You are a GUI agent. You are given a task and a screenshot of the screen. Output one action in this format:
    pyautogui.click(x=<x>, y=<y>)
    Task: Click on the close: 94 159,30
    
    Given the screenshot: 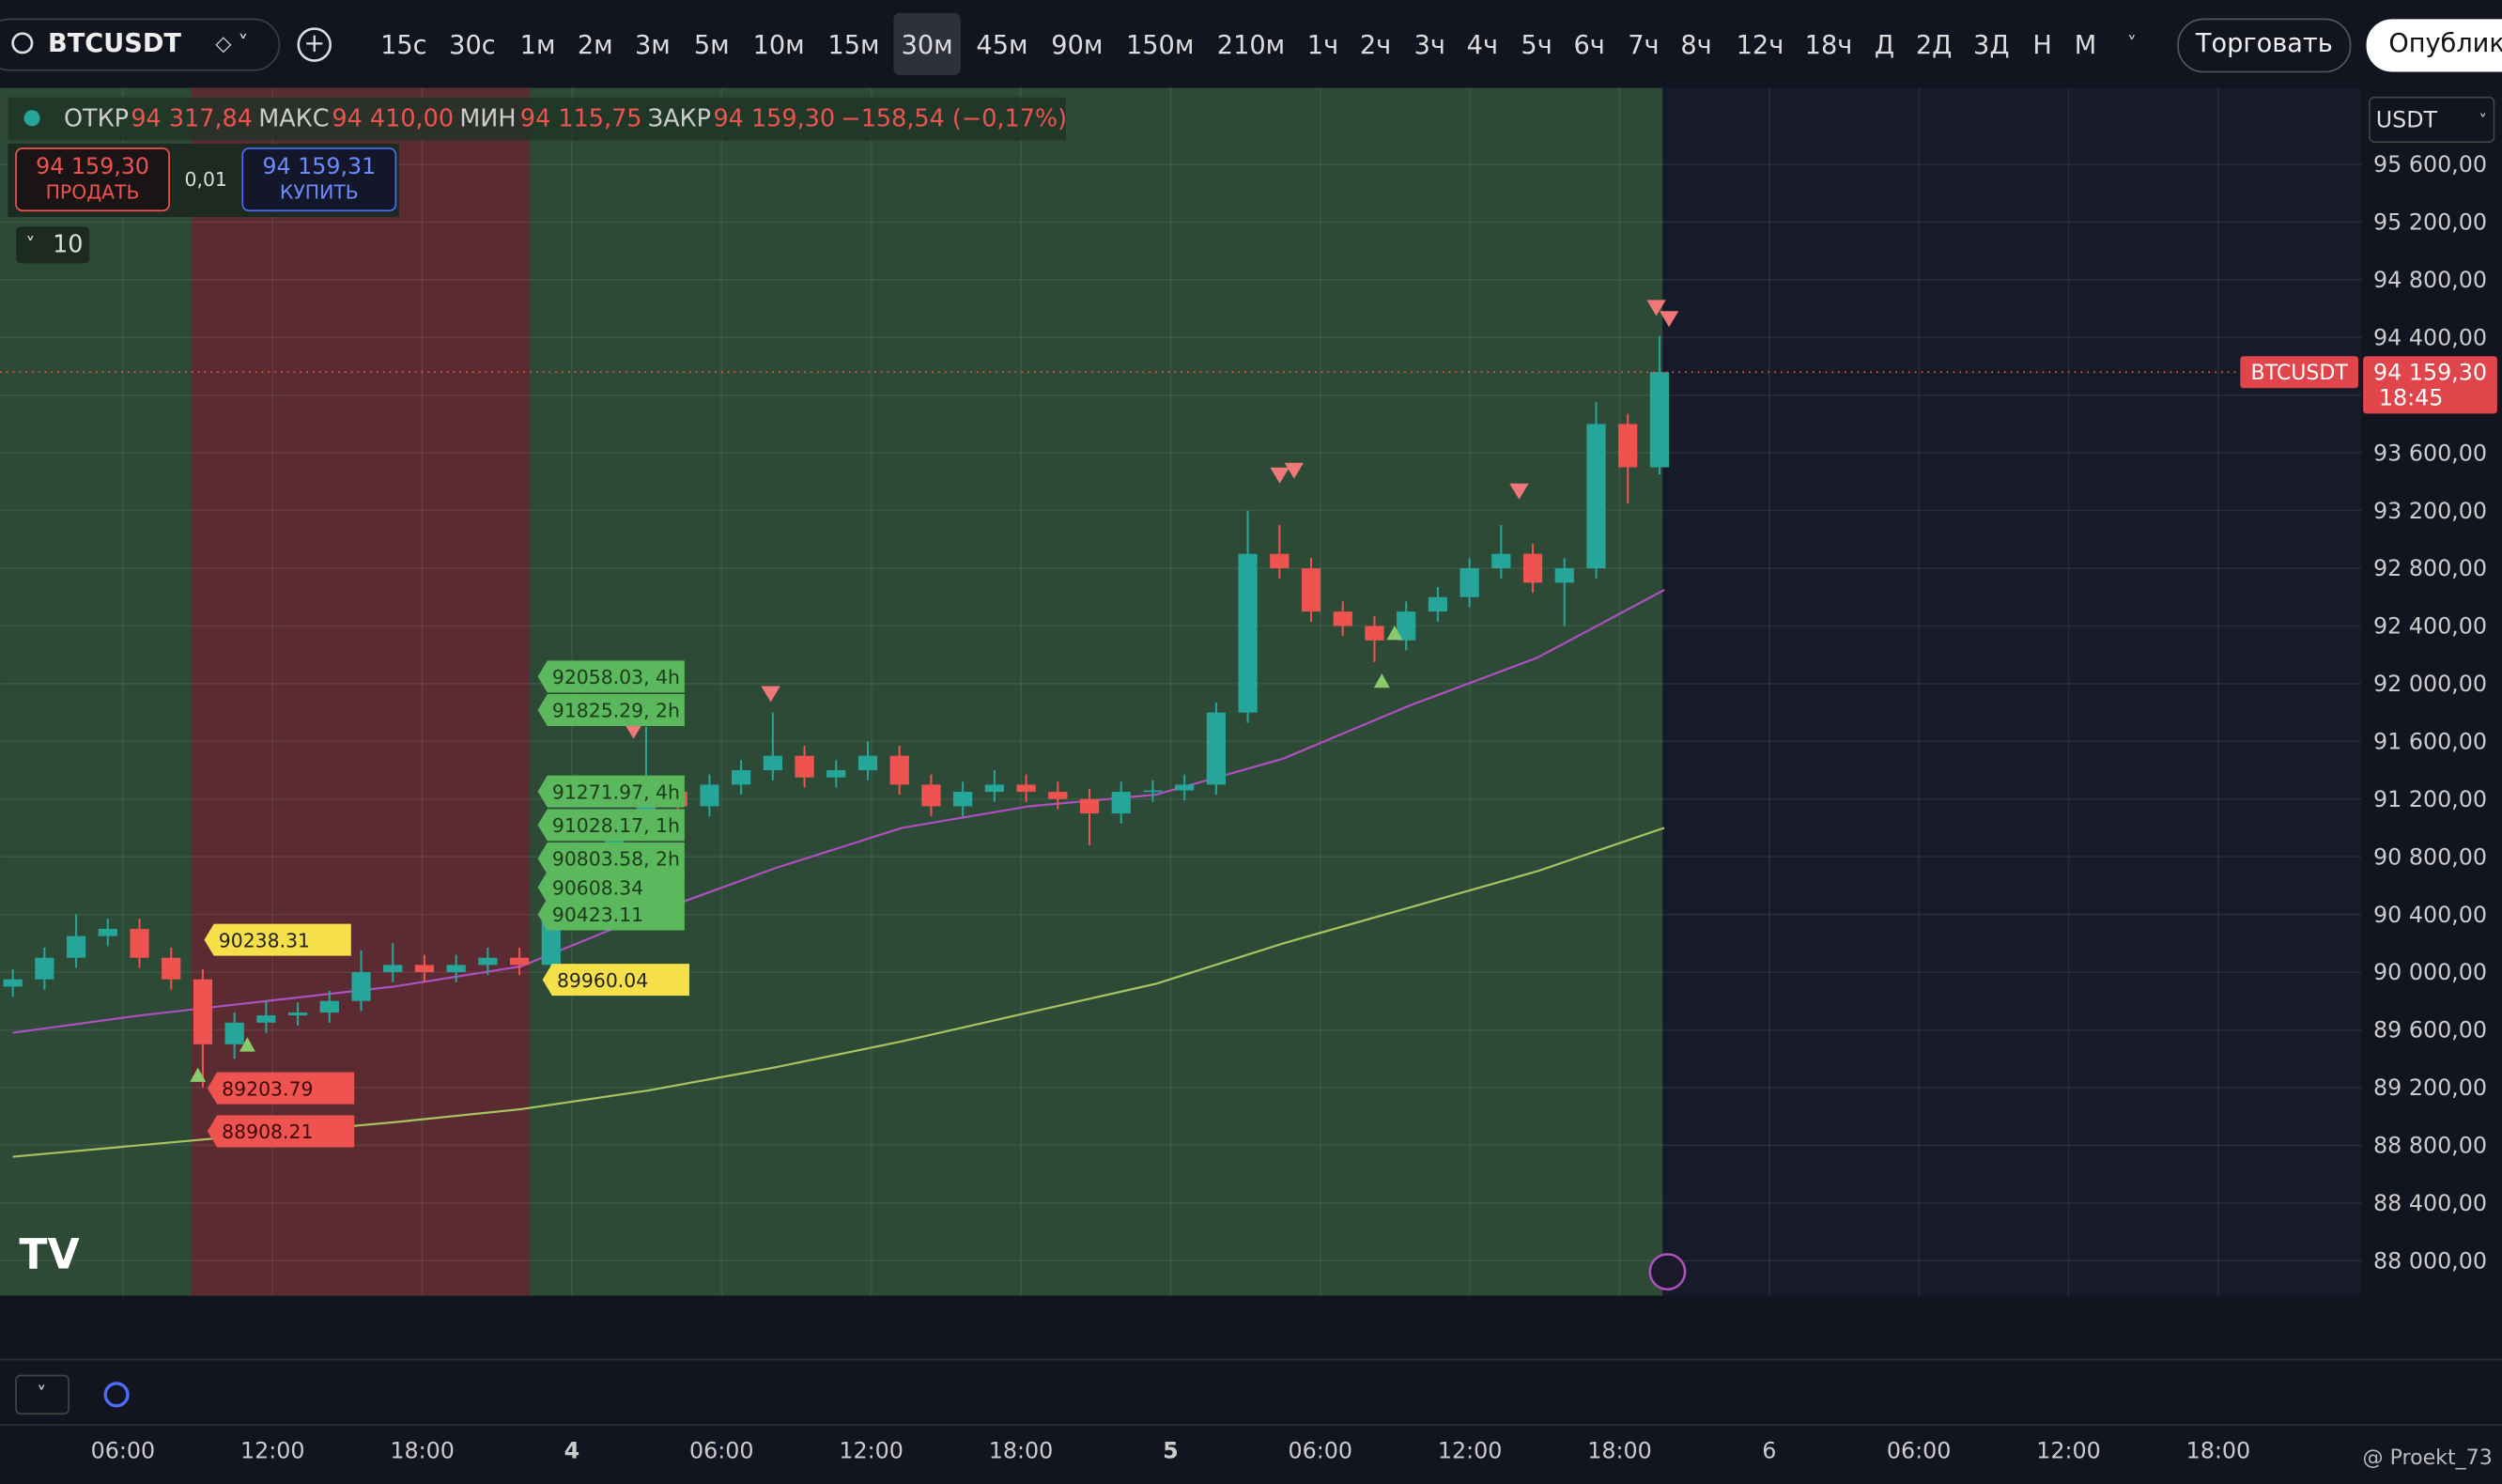 What is the action you would take?
    pyautogui.click(x=774, y=118)
    